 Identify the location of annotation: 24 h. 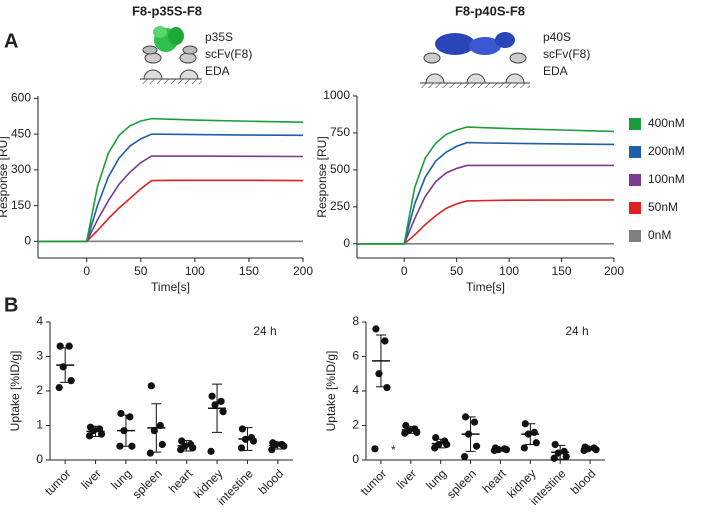
(576, 331).